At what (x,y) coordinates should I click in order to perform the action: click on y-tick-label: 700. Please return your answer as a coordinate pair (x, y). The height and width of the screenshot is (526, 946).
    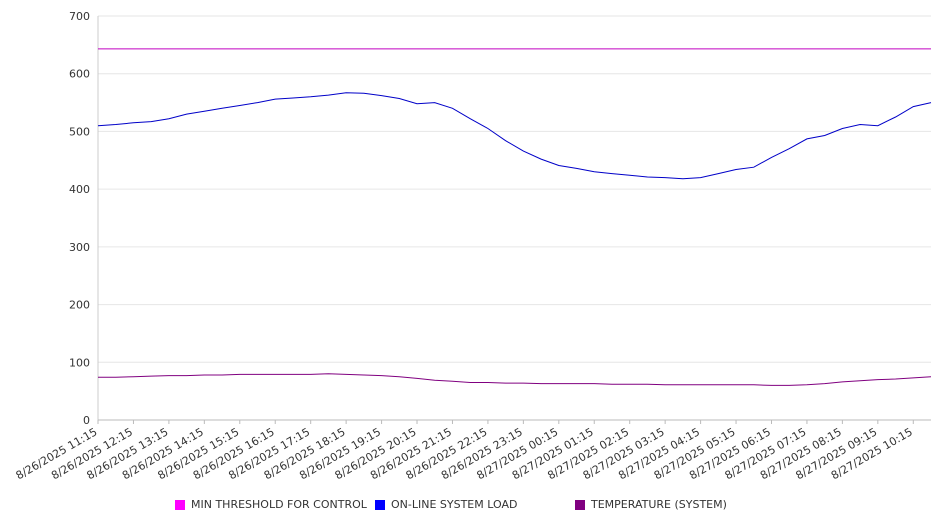
    Looking at the image, I should click on (79, 16).